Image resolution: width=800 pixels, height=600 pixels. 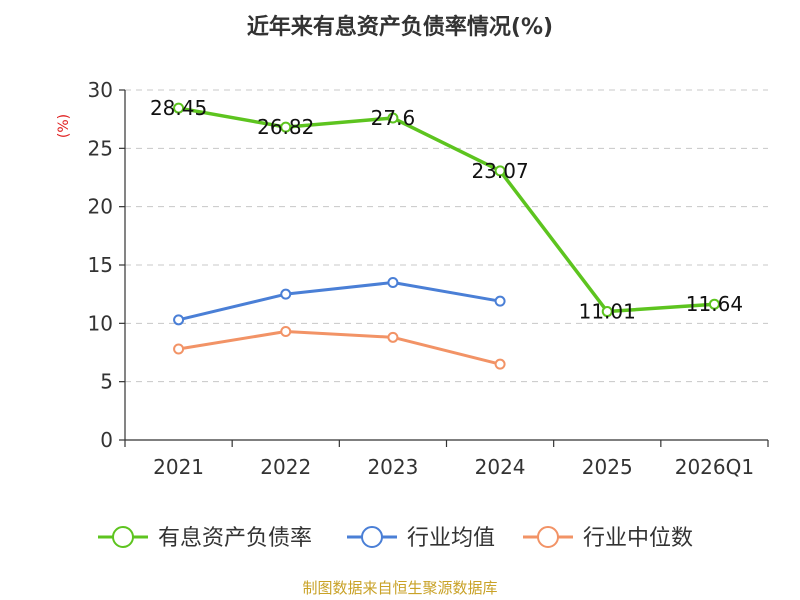 What do you see at coordinates (235, 538) in the screenshot?
I see `legend-label: 有息资产负债率` at bounding box center [235, 538].